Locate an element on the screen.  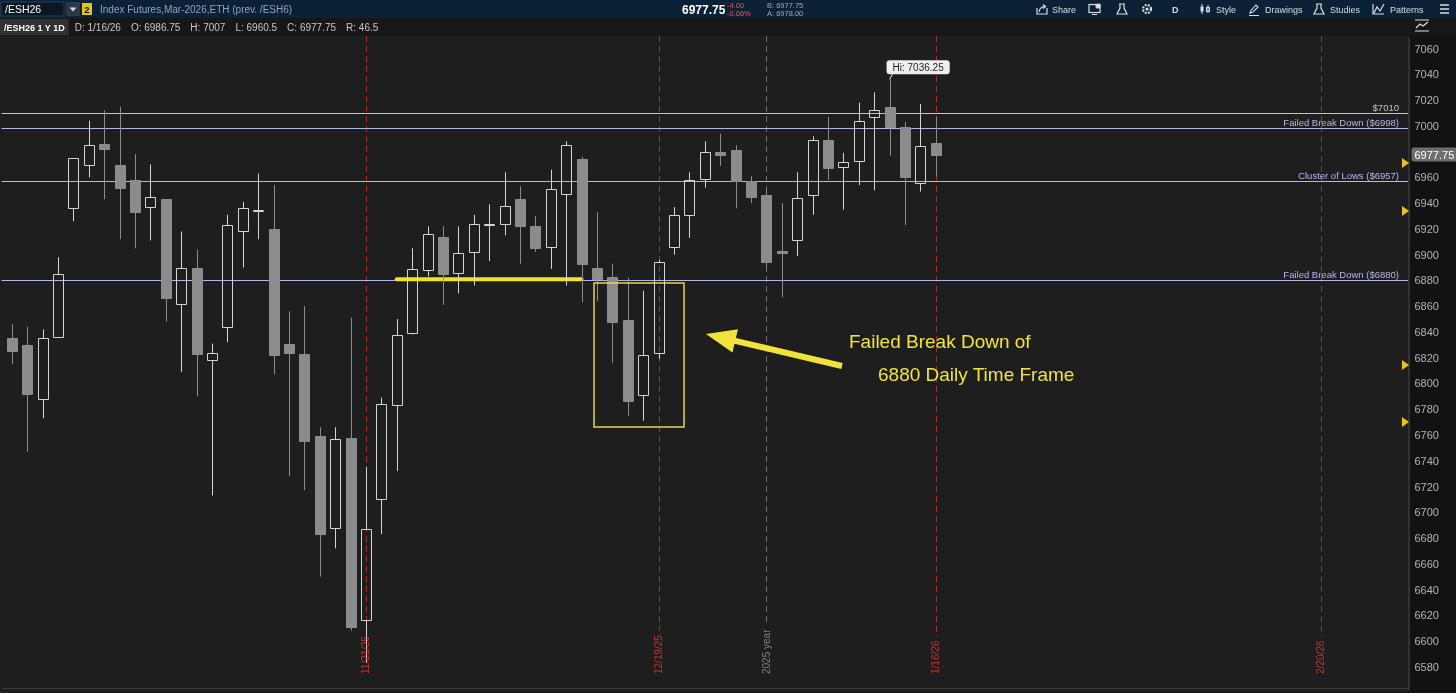
y-tick-label: 7000 is located at coordinates (1426, 125).